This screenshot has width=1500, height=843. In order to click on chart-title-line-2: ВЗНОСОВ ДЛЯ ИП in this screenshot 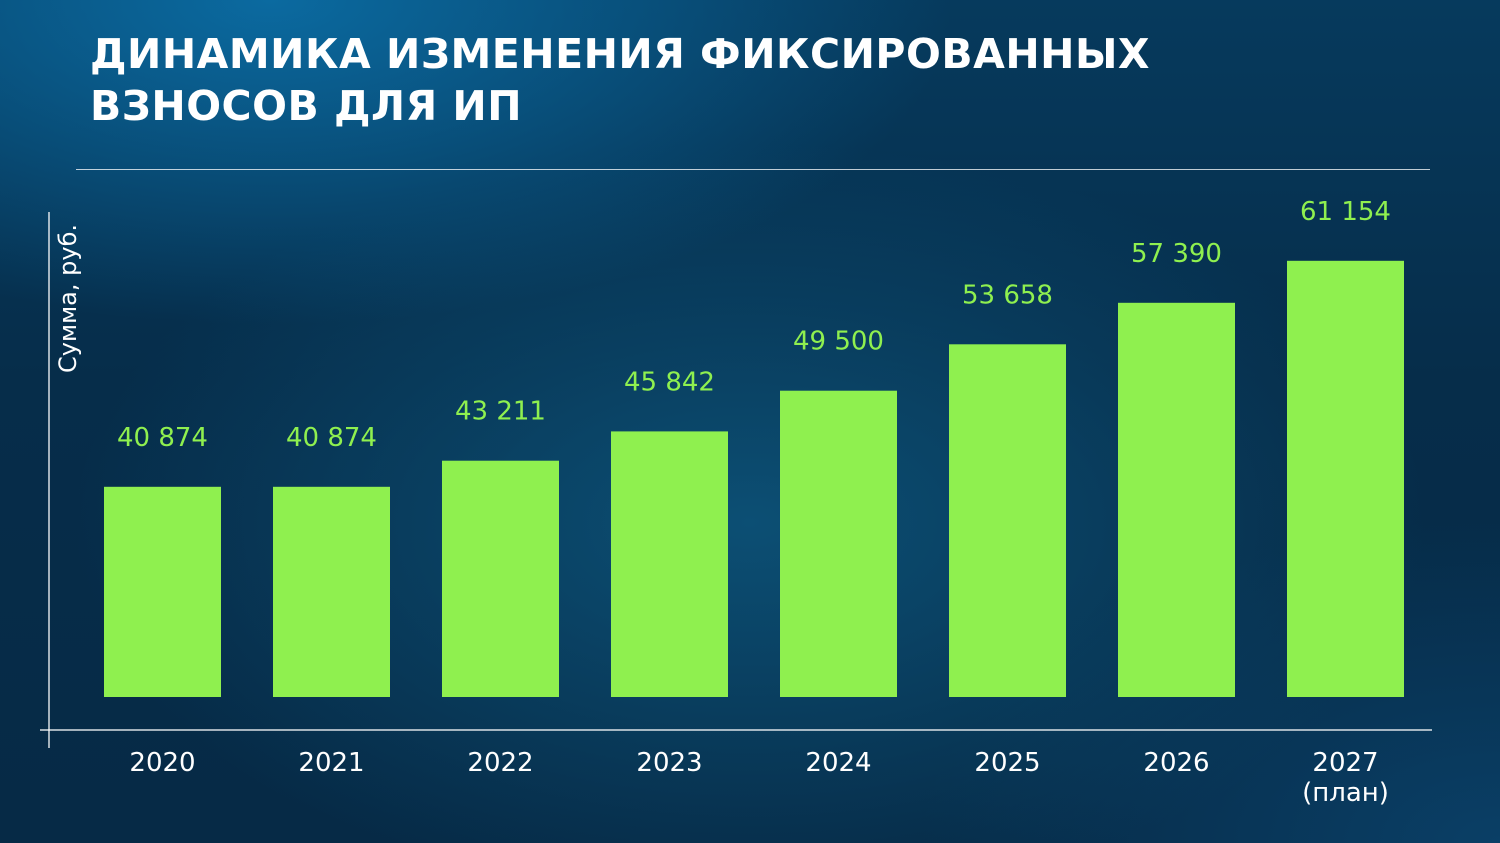, I will do `click(306, 106)`.